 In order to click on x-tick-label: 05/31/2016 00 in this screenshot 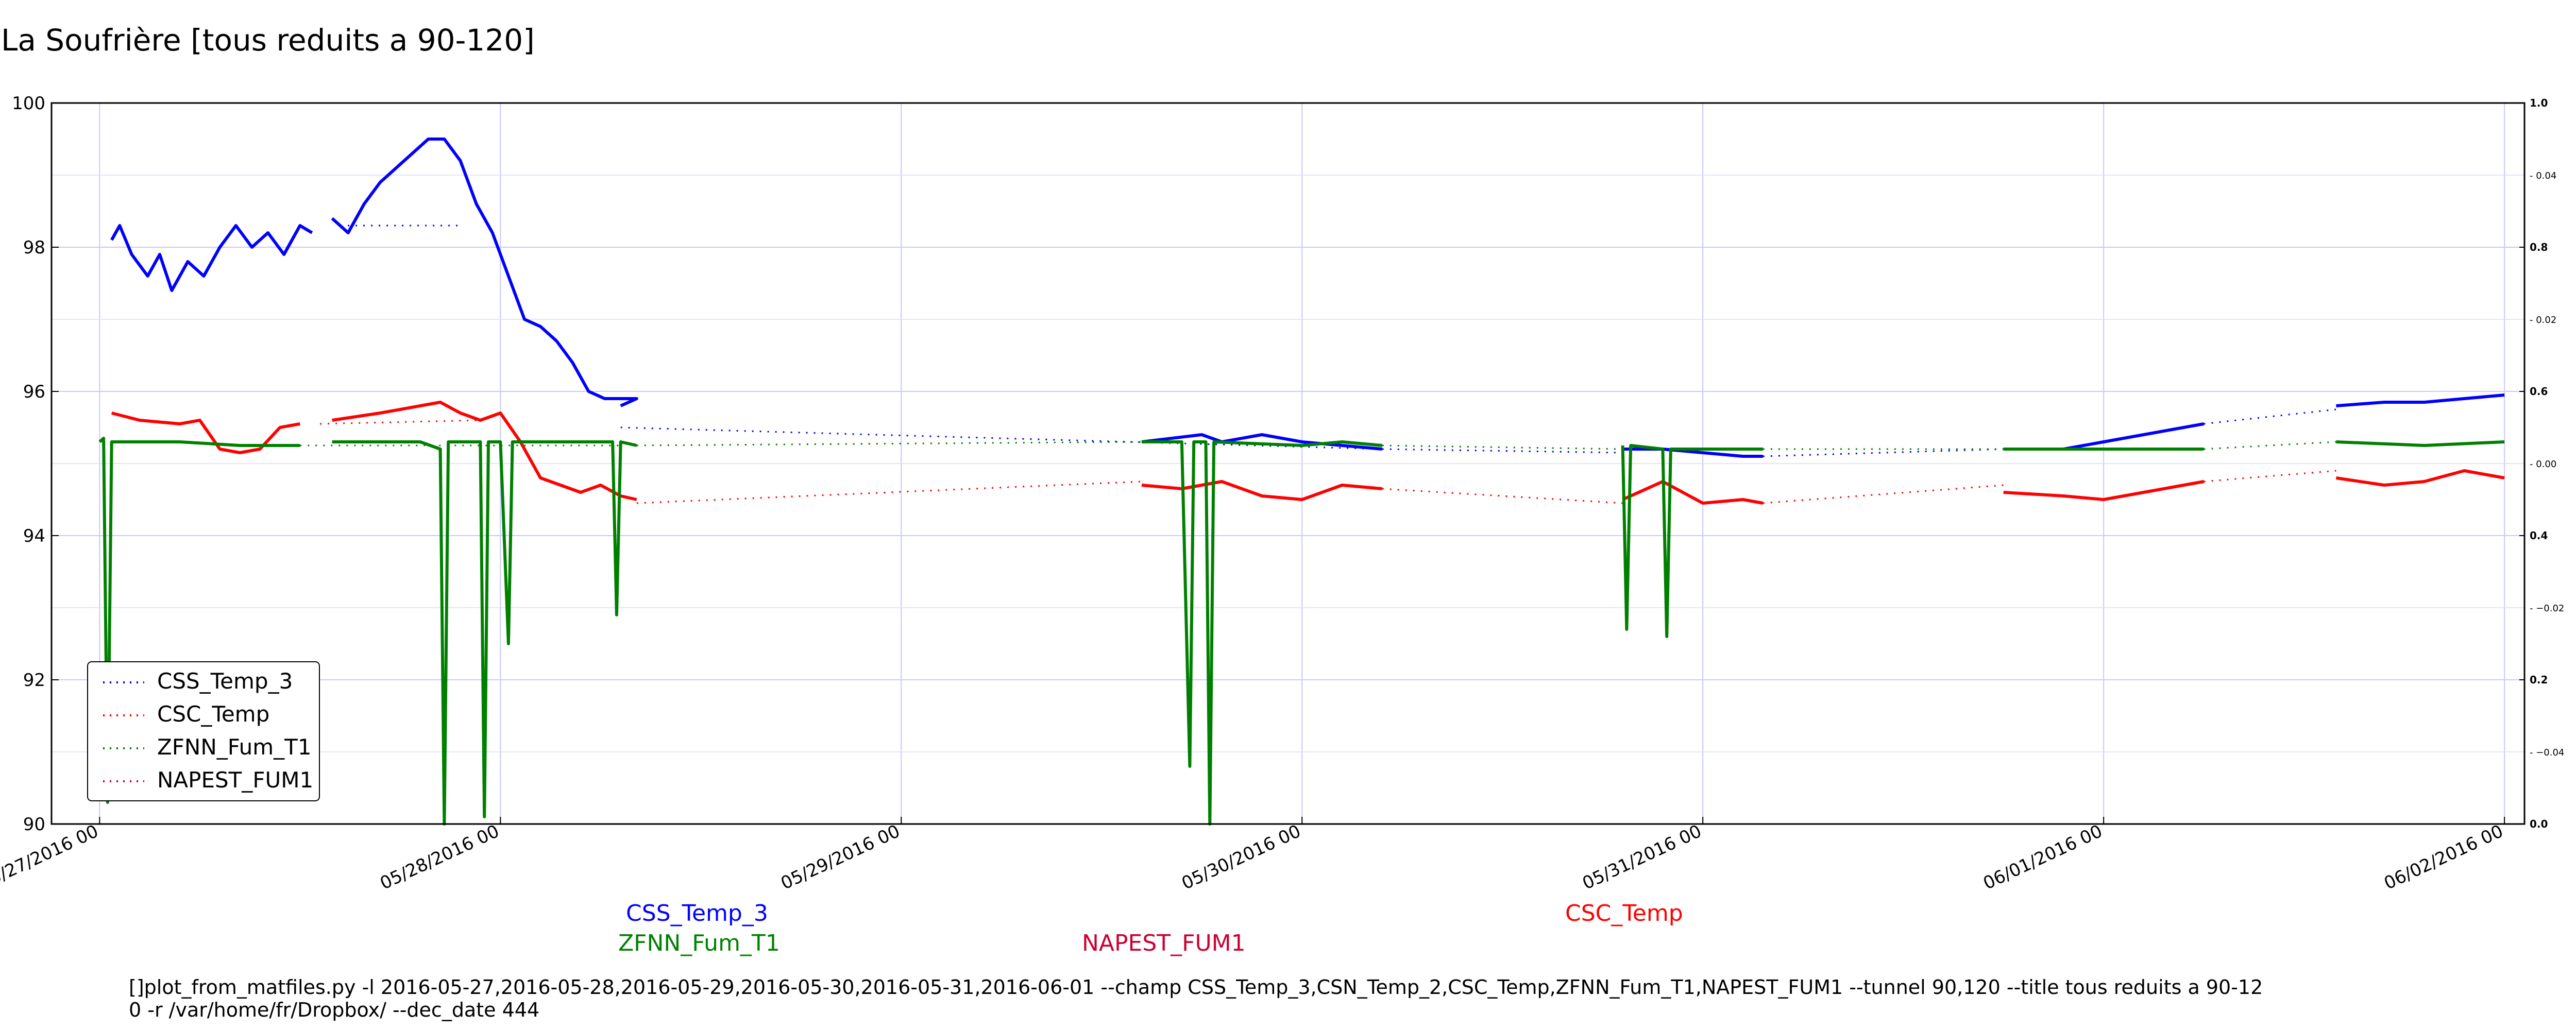, I will do `click(1642, 858)`.